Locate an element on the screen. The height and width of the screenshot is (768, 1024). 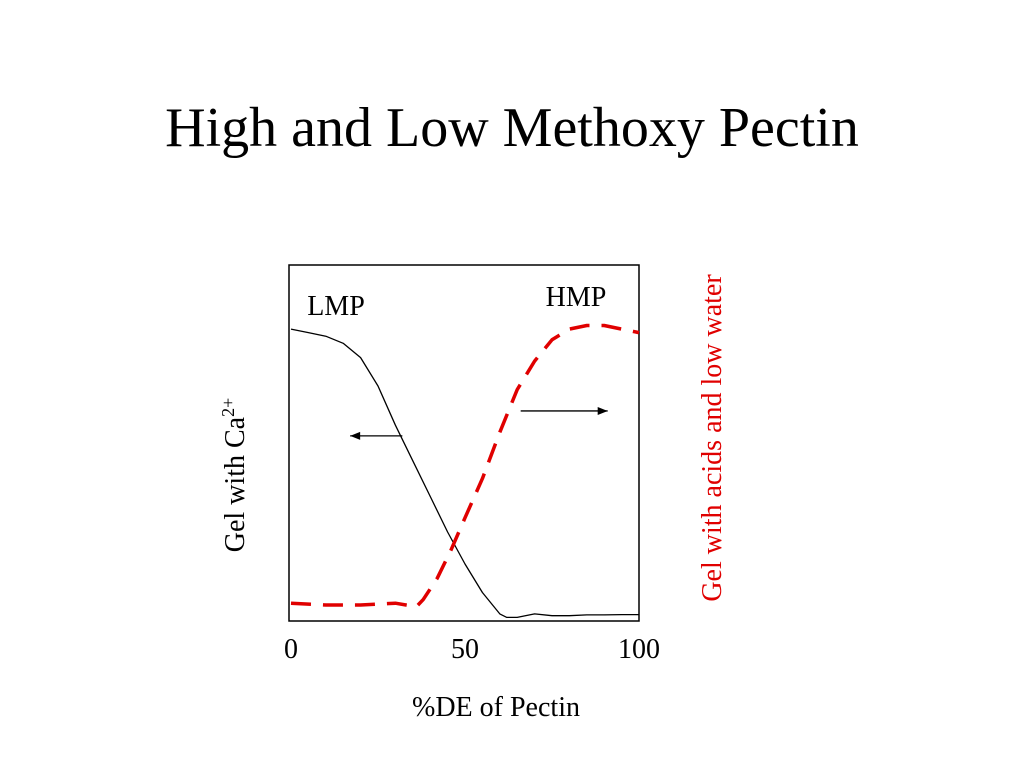
x-tick-label: 100 is located at coordinates (639, 649).